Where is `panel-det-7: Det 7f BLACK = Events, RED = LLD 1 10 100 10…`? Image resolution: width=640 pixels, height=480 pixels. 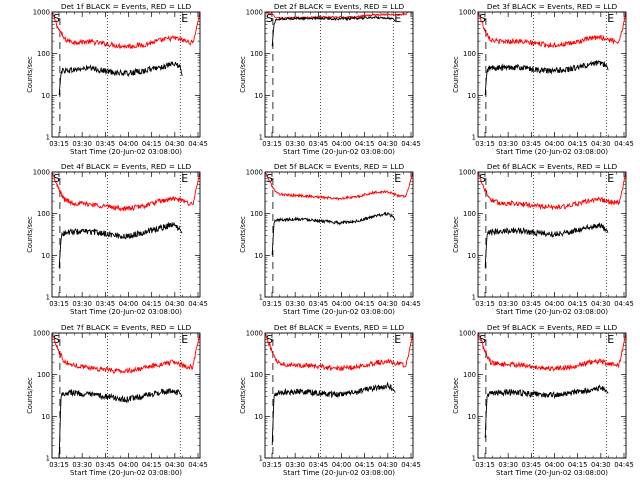 panel-det-7: Det 7f BLACK = Events, RED = LLD 1 10 100 10… is located at coordinates (117, 400).